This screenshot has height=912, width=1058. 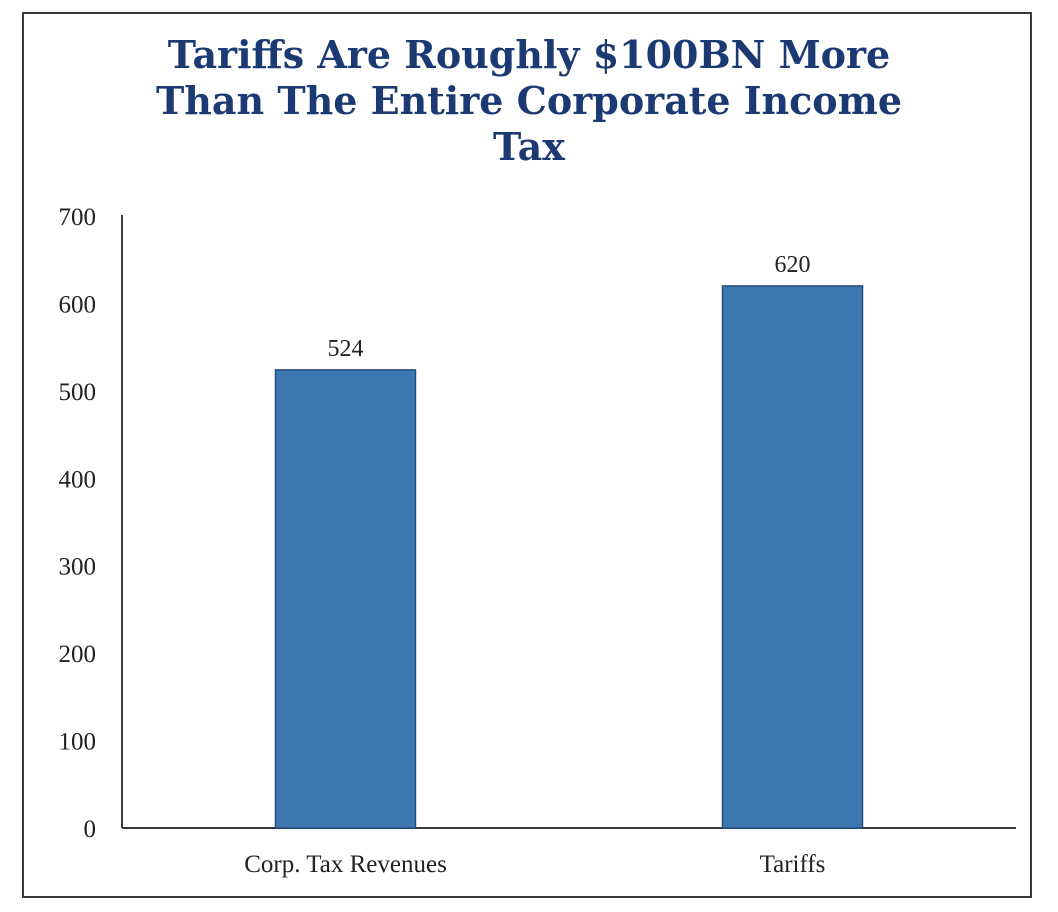 What do you see at coordinates (345, 864) in the screenshot?
I see `category-label: Corp. Tax Revenues` at bounding box center [345, 864].